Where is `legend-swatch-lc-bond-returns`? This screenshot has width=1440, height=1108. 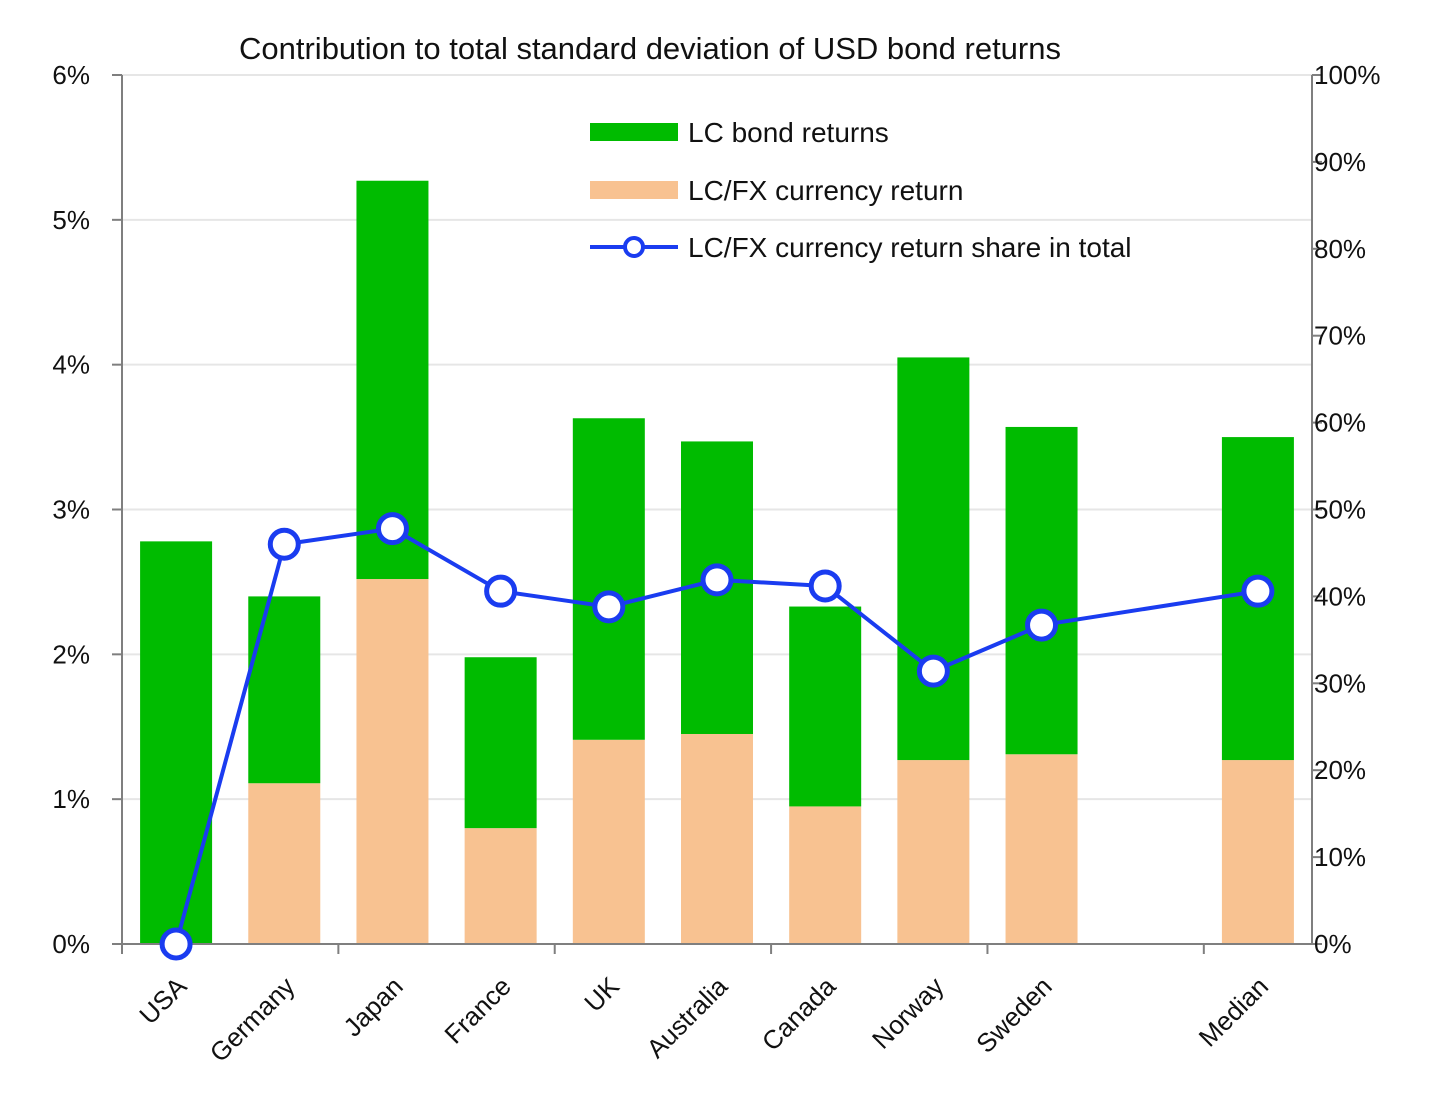
legend-swatch-lc-bond-returns is located at coordinates (634, 132).